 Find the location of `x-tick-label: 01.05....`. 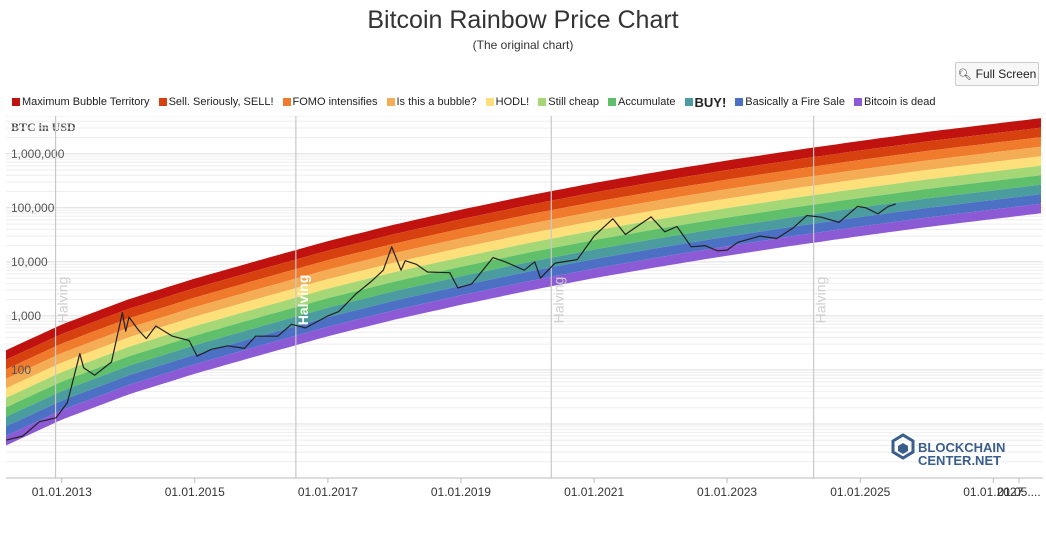

x-tick-label: 01.05.... is located at coordinates (1018, 492).